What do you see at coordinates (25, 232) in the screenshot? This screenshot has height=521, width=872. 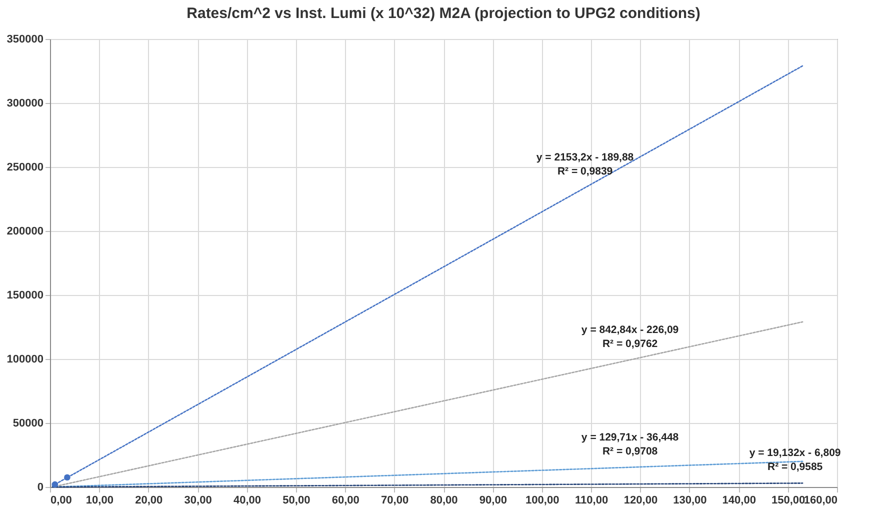 I see `y-tick-label: 200000` at bounding box center [25, 232].